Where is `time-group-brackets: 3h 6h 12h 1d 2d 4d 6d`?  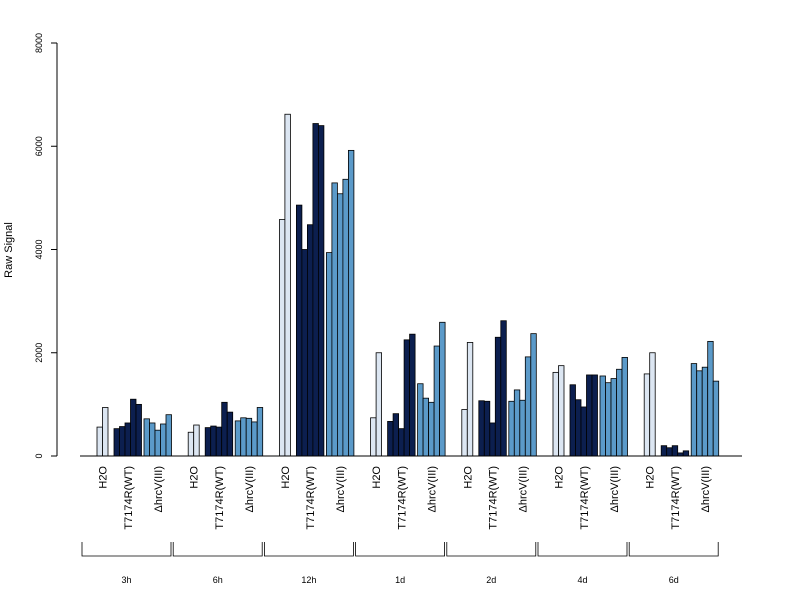 time-group-brackets: 3h 6h 12h 1d 2d 4d 6d is located at coordinates (400, 563).